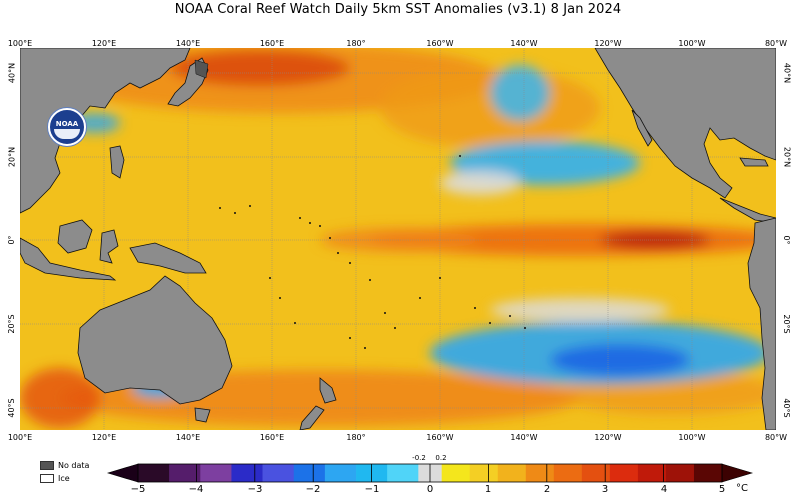 The height and width of the screenshot is (500, 796). What do you see at coordinates (787, 324) in the screenshot?
I see `lat-tick-right: 20°S` at bounding box center [787, 324].